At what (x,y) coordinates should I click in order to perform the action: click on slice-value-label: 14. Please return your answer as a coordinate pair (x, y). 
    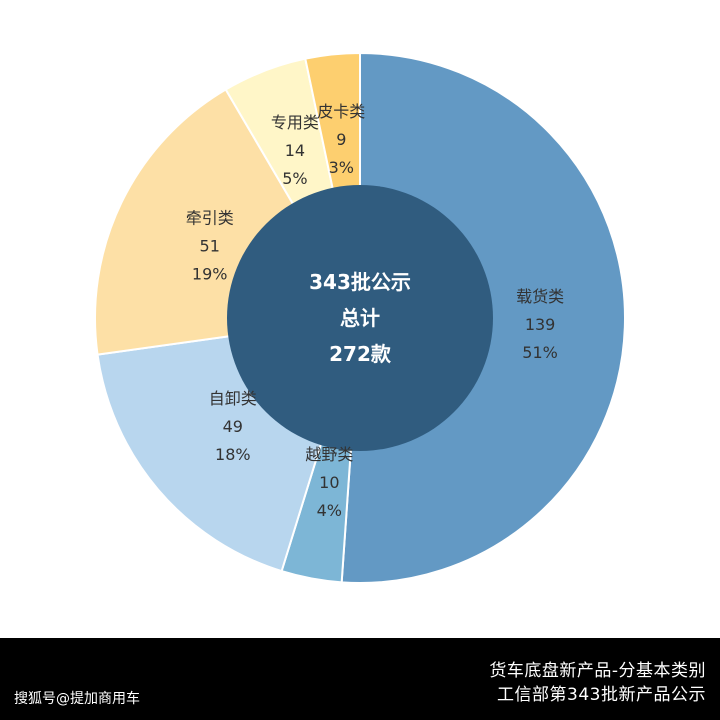
    Looking at the image, I should click on (295, 150).